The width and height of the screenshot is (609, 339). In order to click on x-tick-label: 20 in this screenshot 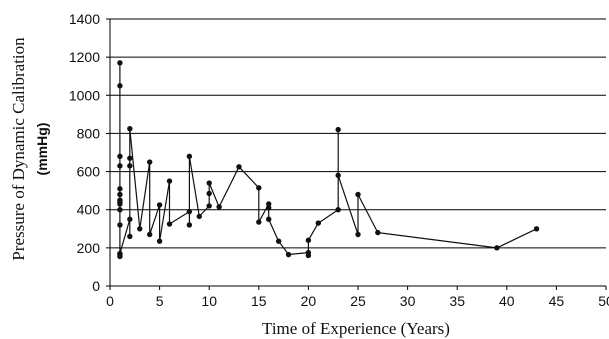, I will do `click(309, 301)`.